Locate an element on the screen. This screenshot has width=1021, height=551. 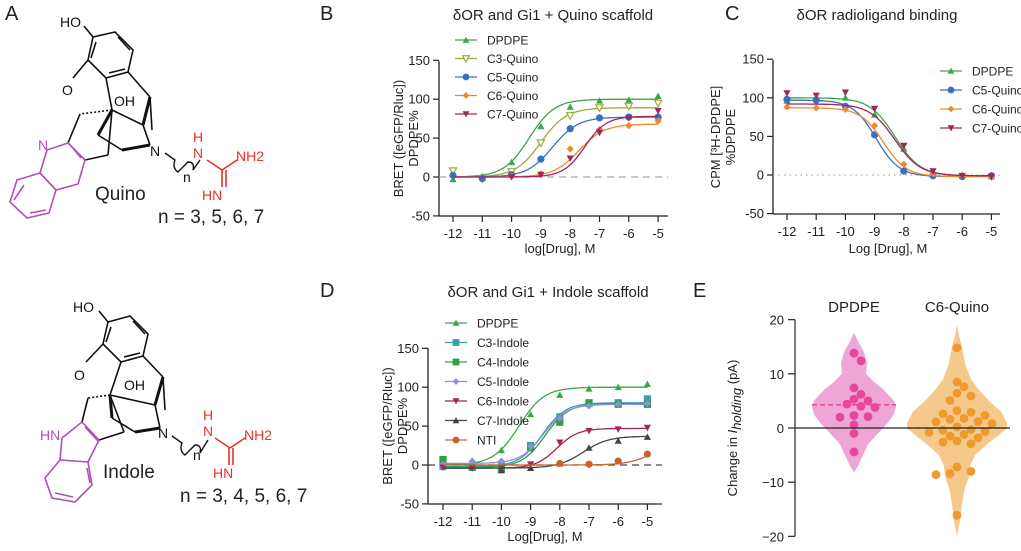
y-axis-label-line1: BRET ([eGFP/Rluc]) is located at coordinates (387, 426).